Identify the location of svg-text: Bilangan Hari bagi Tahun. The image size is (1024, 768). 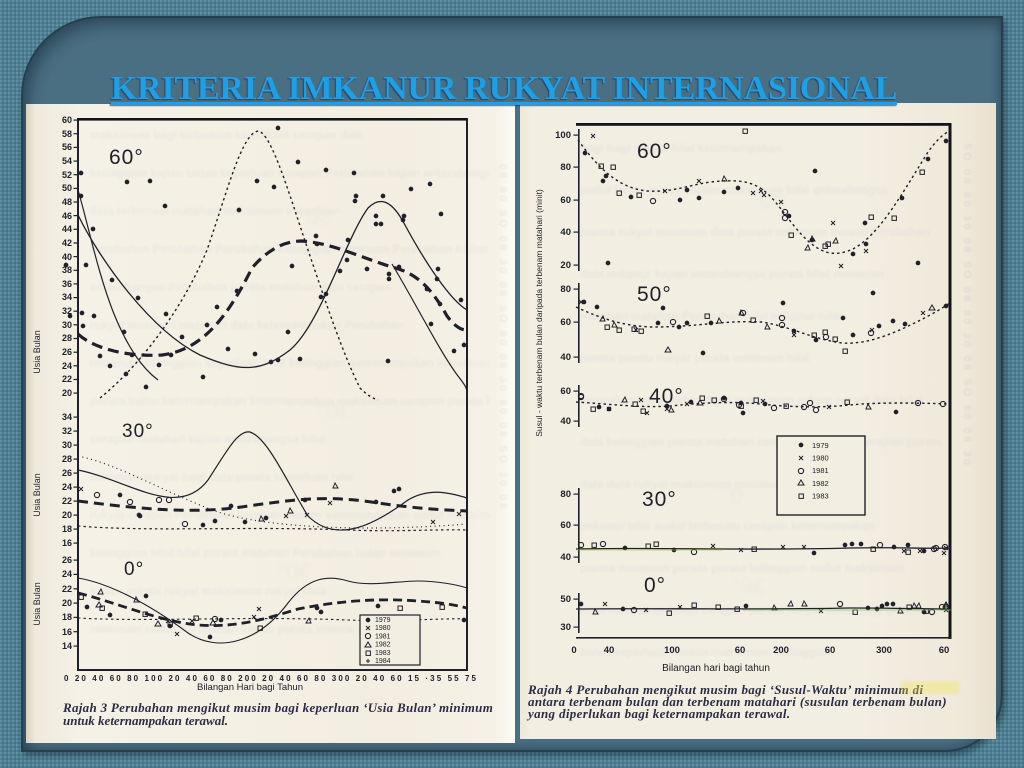
(250, 687).